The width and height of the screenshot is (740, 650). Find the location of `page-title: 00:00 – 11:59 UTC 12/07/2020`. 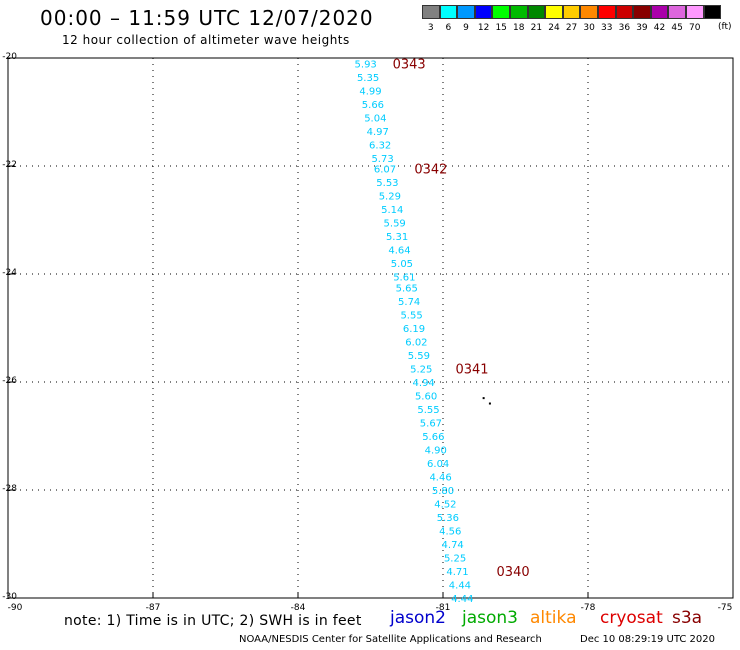

page-title: 00:00 – 11:59 UTC 12/07/2020 is located at coordinates (207, 18).